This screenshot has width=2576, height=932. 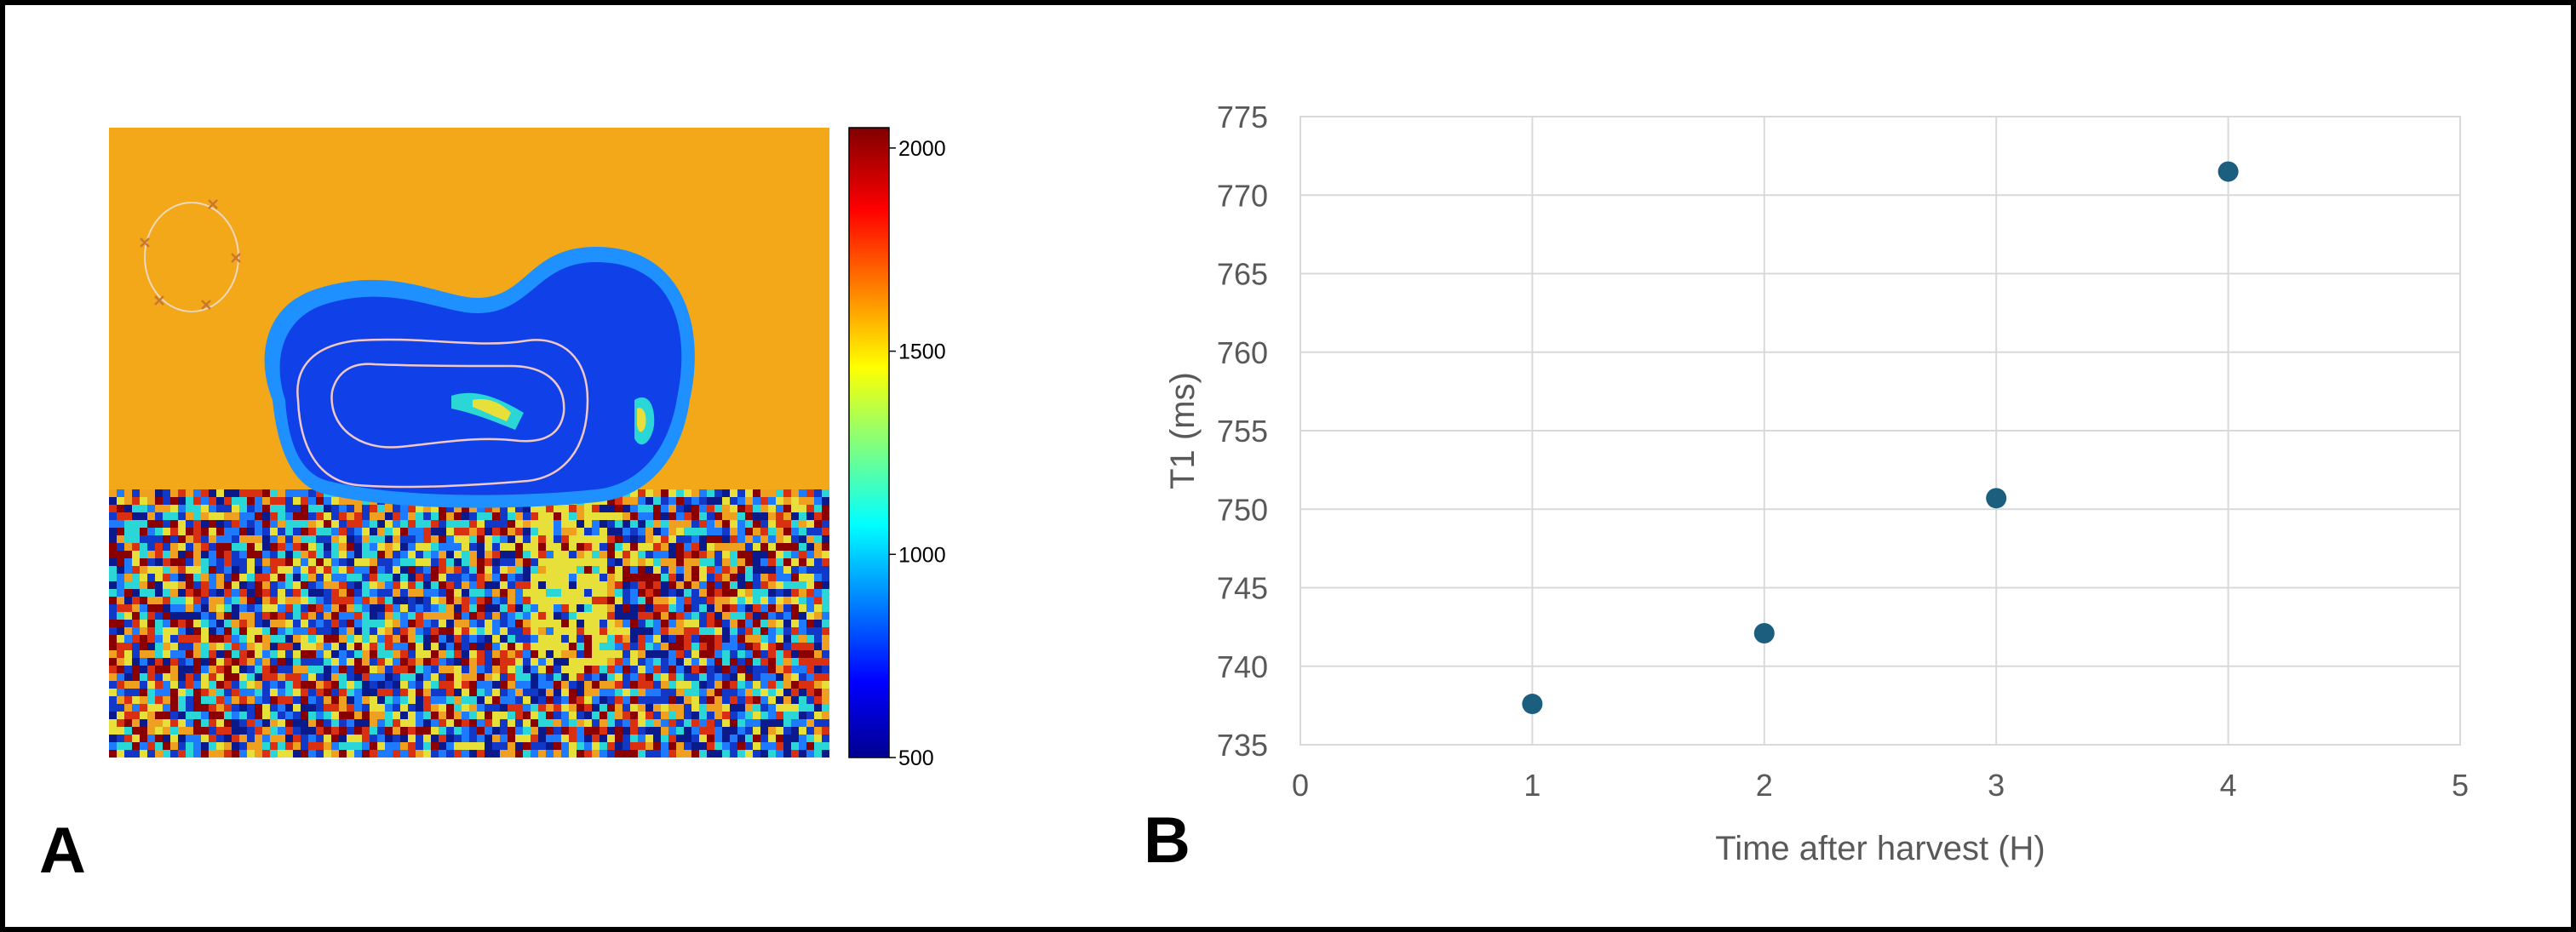 What do you see at coordinates (2228, 785) in the screenshot?
I see `x-tick-label: 4` at bounding box center [2228, 785].